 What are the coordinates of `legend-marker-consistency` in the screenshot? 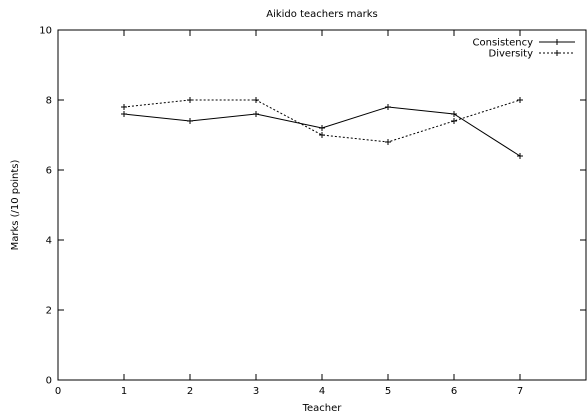 It's located at (557, 42).